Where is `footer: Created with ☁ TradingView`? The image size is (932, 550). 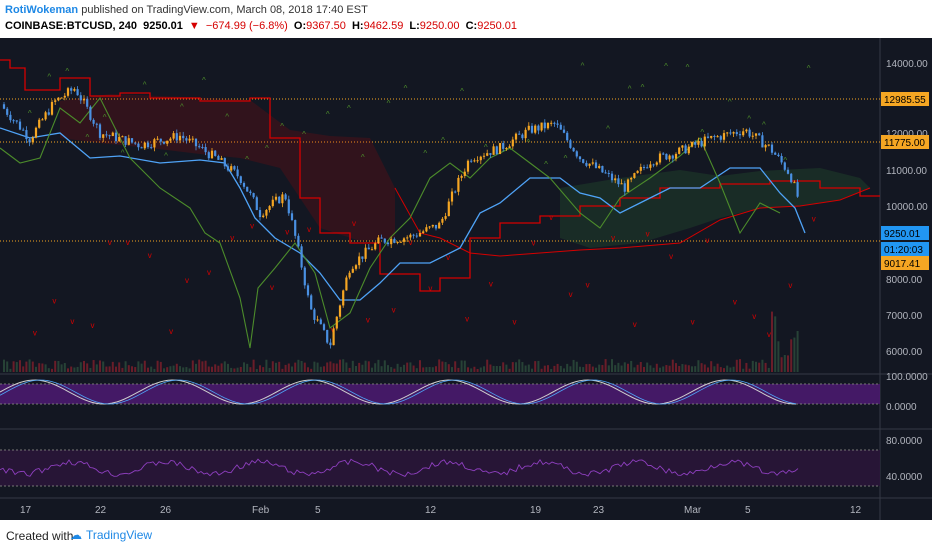
footer: Created with ☁ TradingView is located at coordinates (466, 535).